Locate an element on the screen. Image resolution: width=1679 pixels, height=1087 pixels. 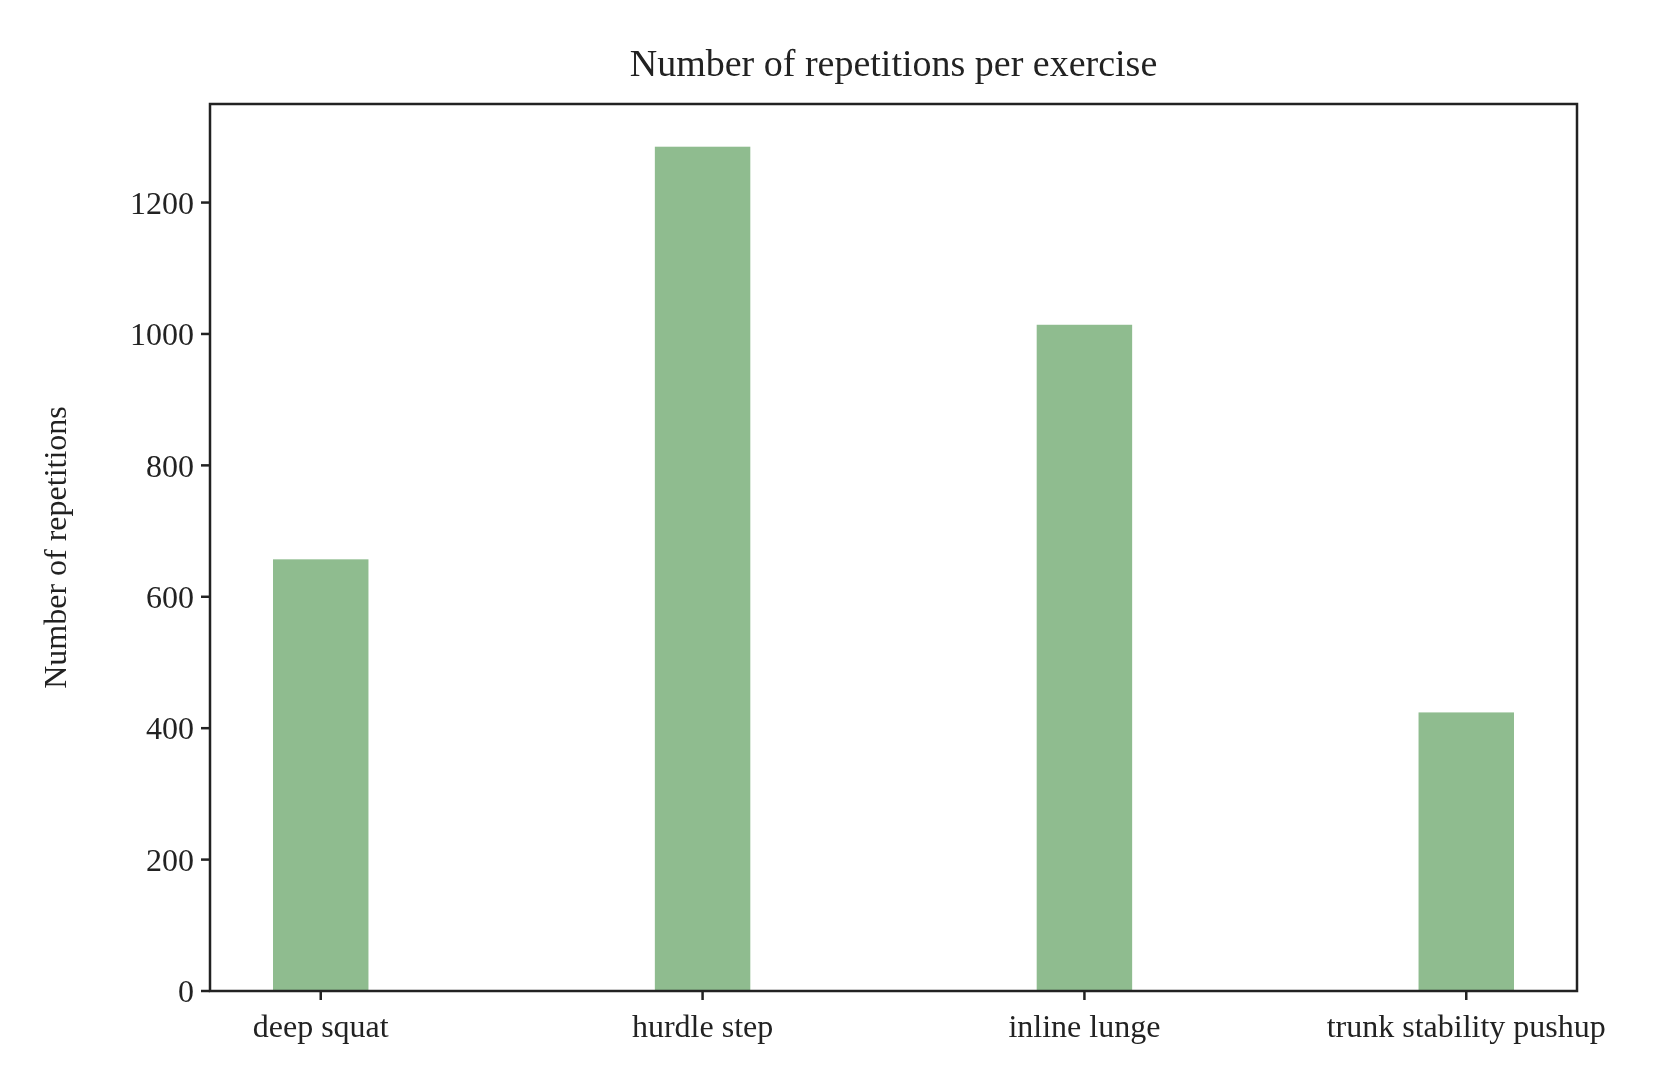
y-tick-label: 400 is located at coordinates (170, 728).